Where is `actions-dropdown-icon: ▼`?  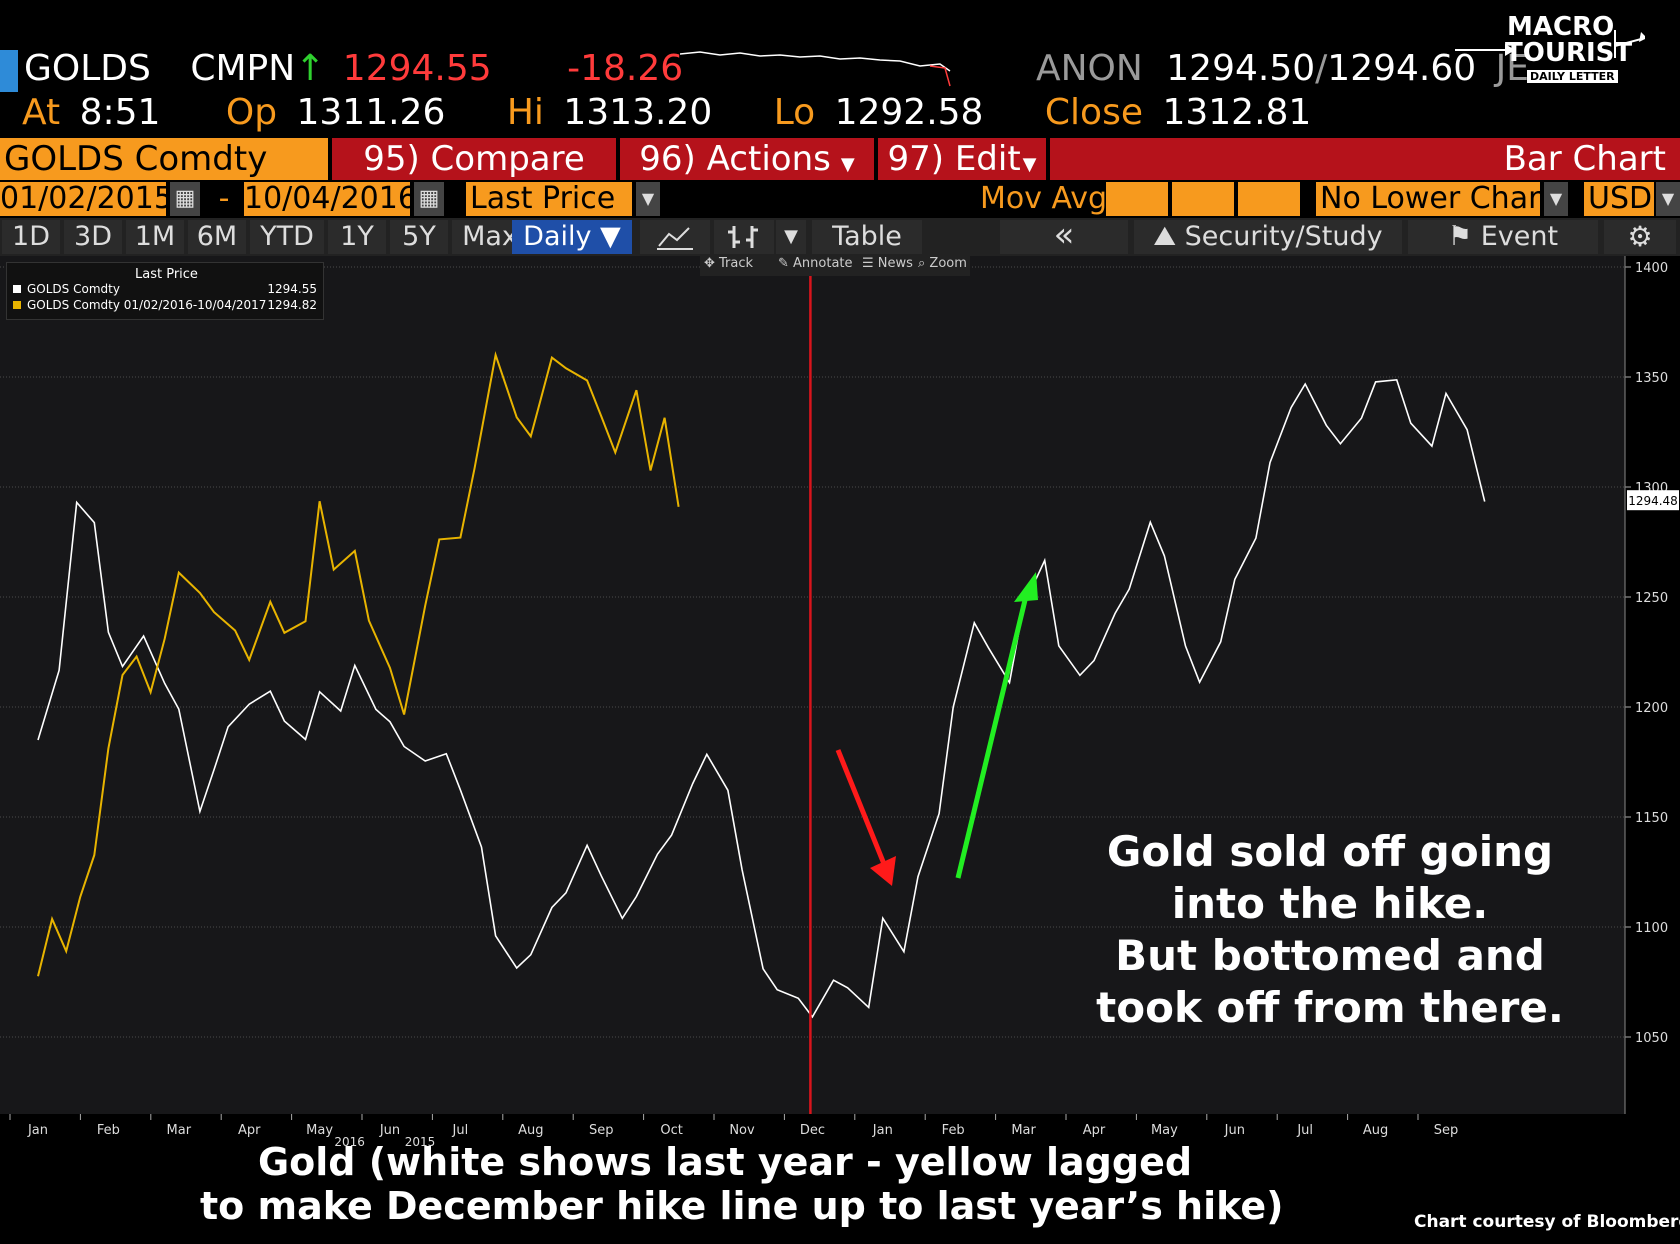
actions-dropdown-icon: ▼ is located at coordinates (847, 164).